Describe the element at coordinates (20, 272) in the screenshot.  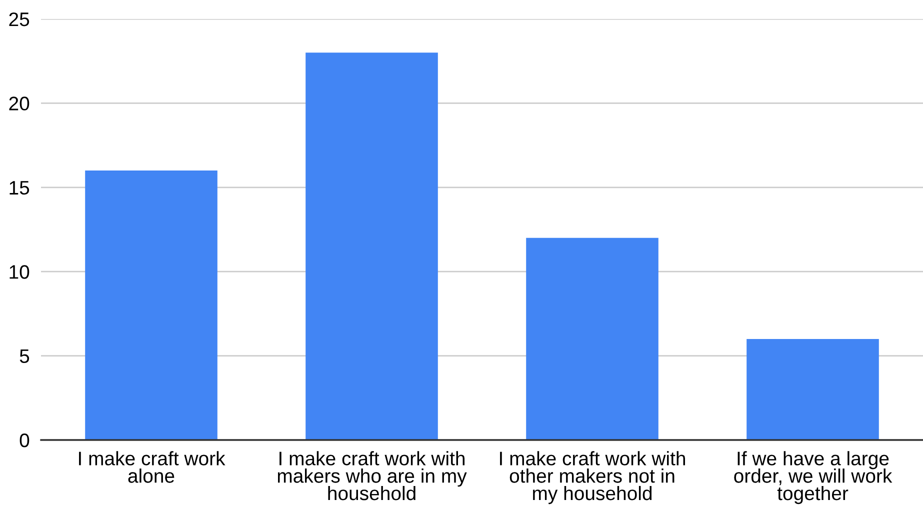
I see `y-tick-label: 10` at that location.